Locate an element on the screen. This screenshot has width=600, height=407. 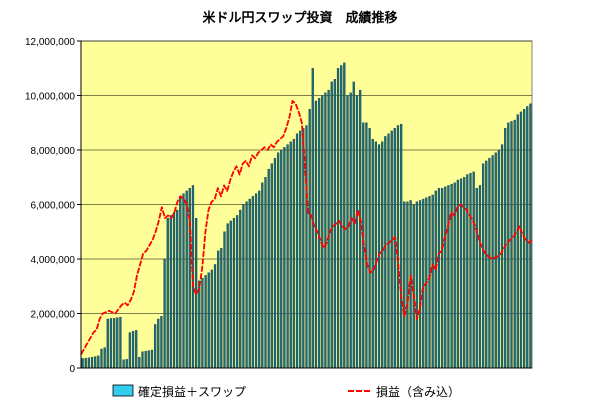
legend-swatch-bar is located at coordinates (123, 390).